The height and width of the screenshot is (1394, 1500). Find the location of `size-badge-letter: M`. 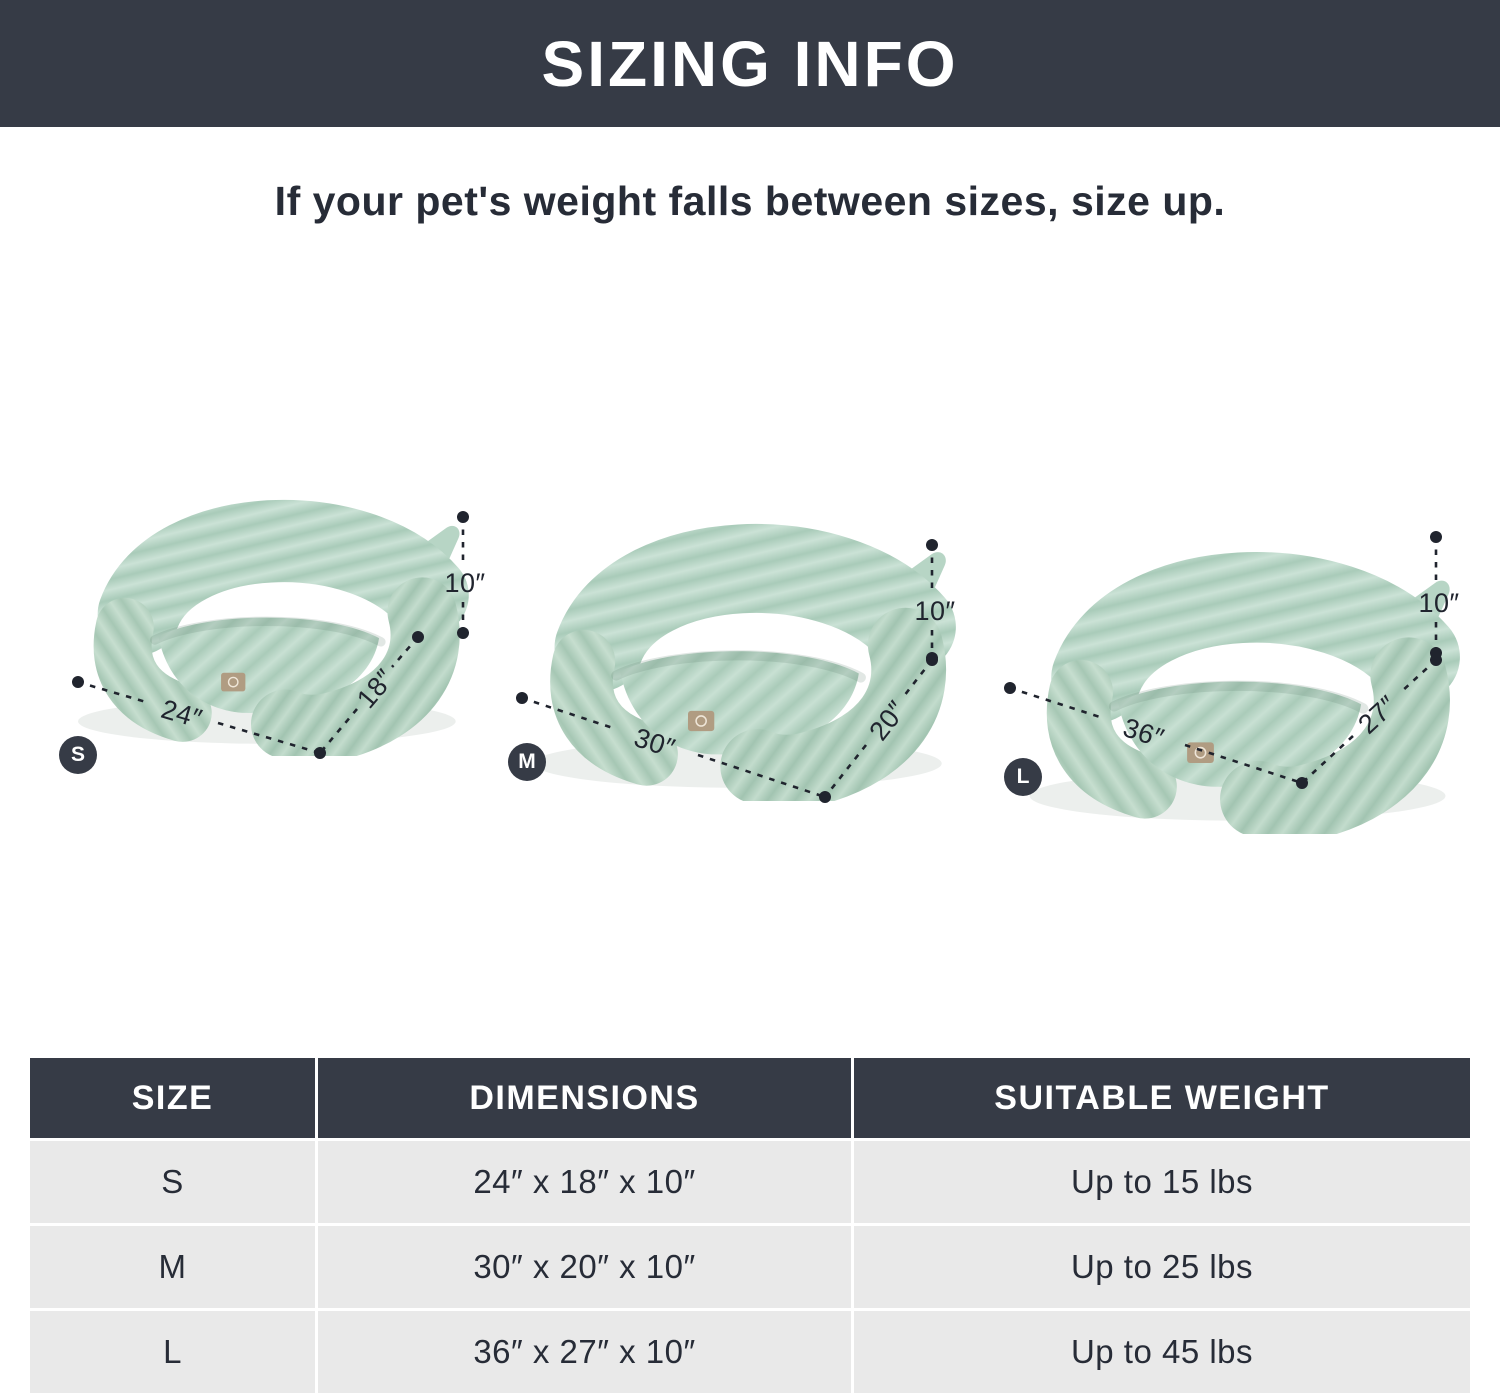

size-badge-letter: M is located at coordinates (527, 761).